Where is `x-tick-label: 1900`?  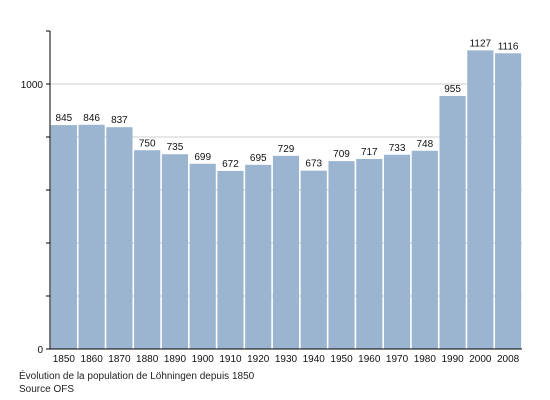 x-tick-label: 1900 is located at coordinates (203, 359).